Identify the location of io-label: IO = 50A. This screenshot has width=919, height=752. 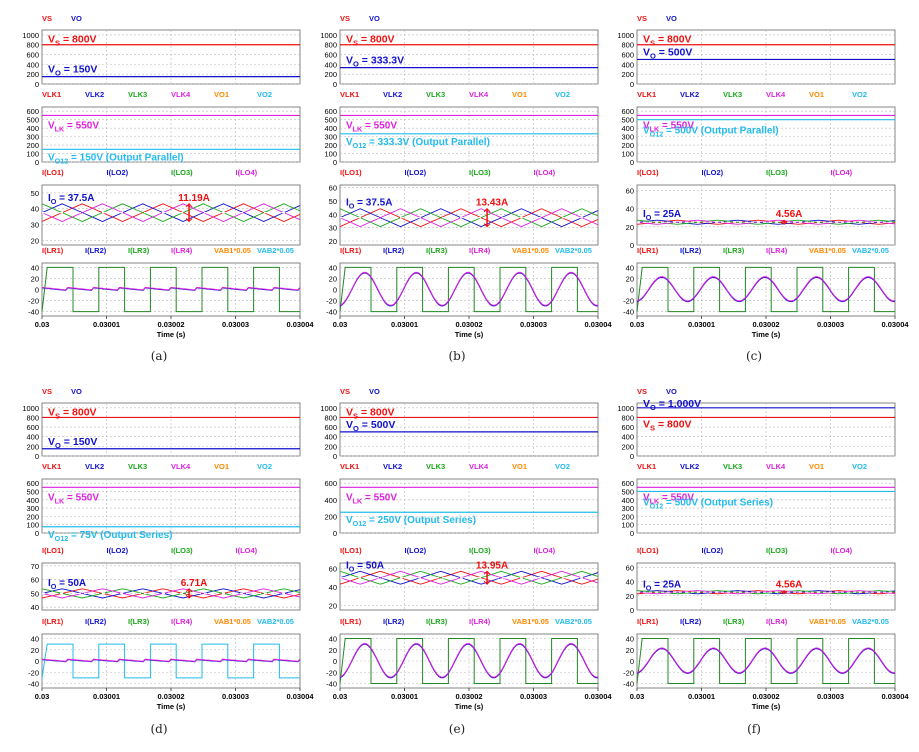
(67, 584).